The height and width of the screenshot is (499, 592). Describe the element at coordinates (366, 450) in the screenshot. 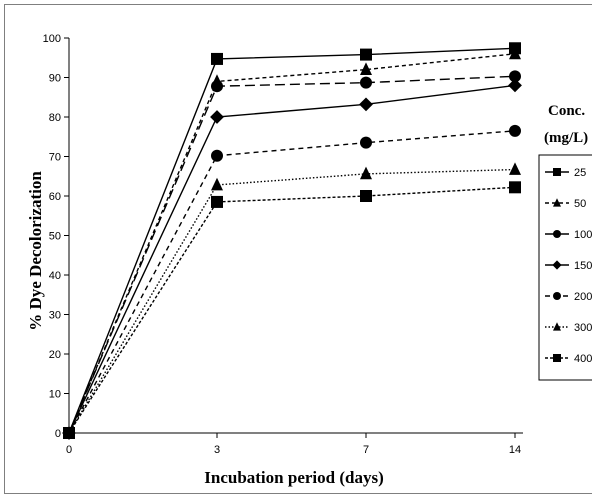

I see `x-tick-label: 7` at that location.